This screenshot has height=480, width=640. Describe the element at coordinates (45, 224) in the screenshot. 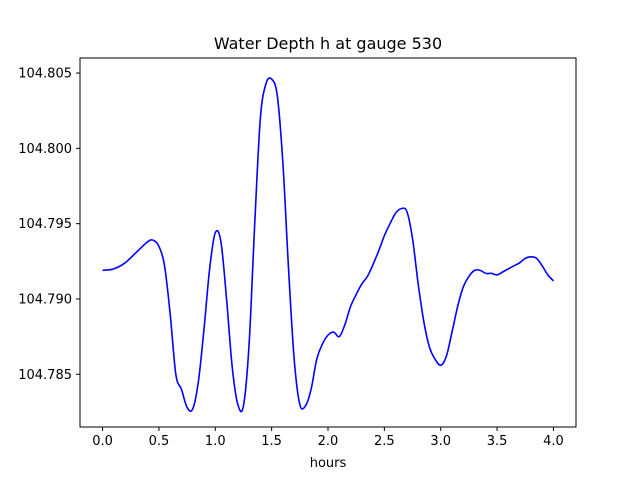

I see `y-tick-label: 104.795` at that location.